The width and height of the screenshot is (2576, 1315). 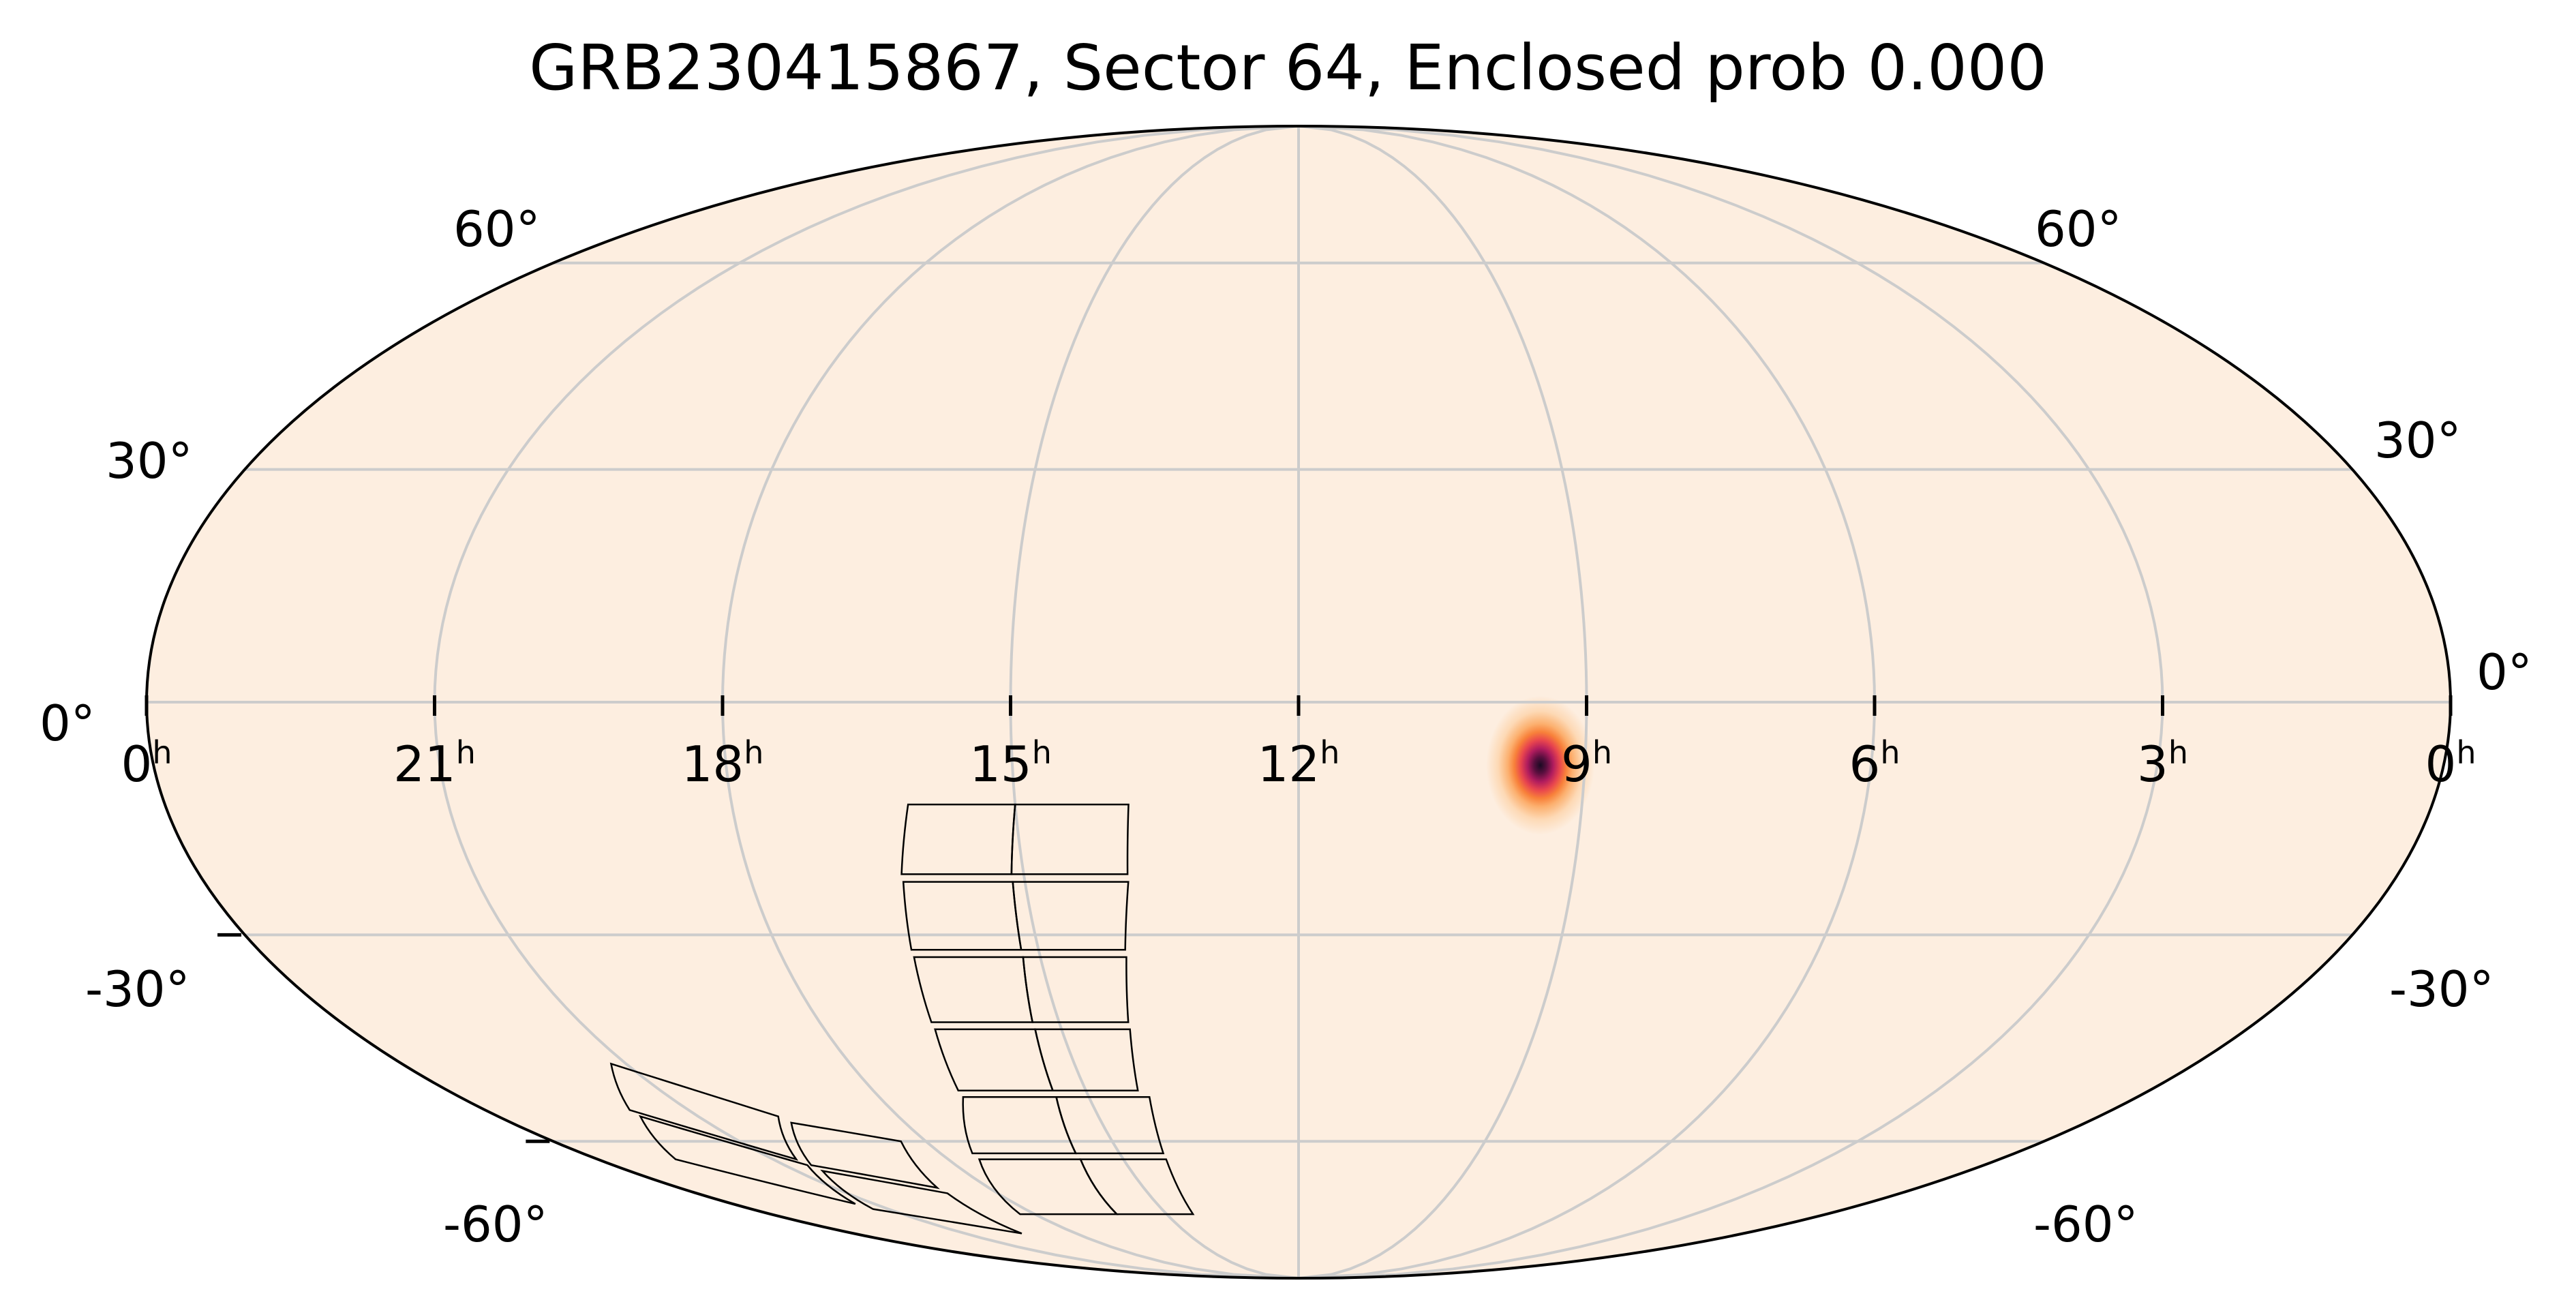 What do you see at coordinates (497, 229) in the screenshot?
I see `dec-tick-label-left: 60°` at bounding box center [497, 229].